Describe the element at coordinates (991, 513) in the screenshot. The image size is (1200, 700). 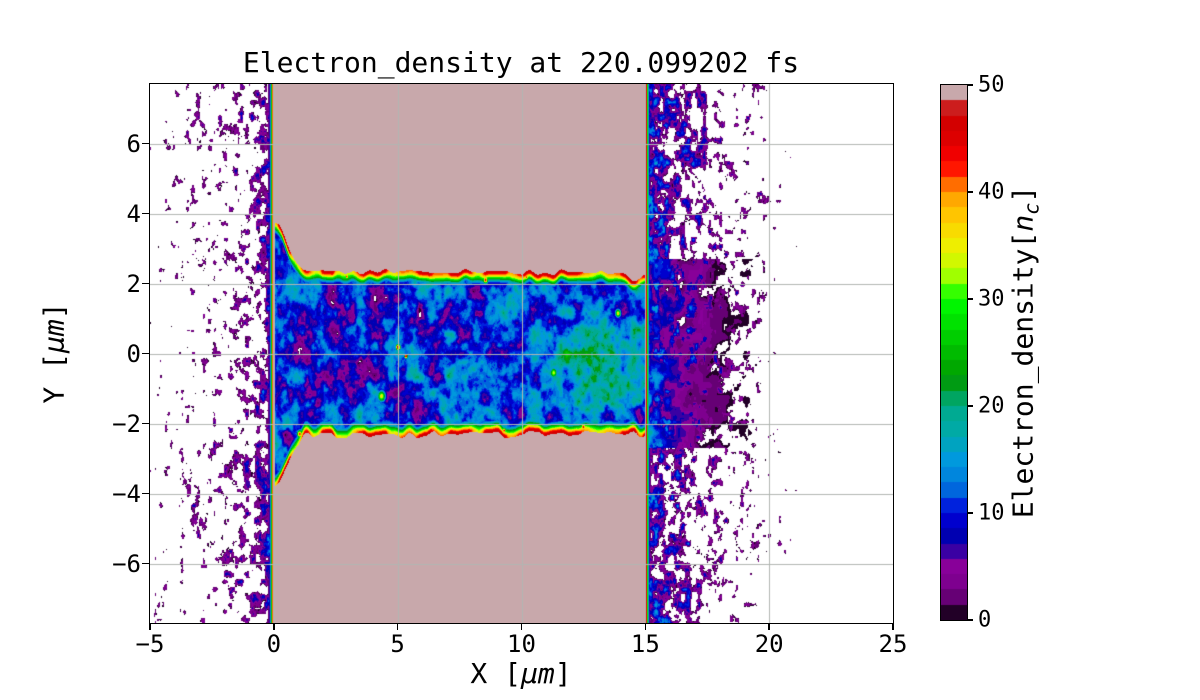
I see `colorbar-tick-label: 10` at that location.